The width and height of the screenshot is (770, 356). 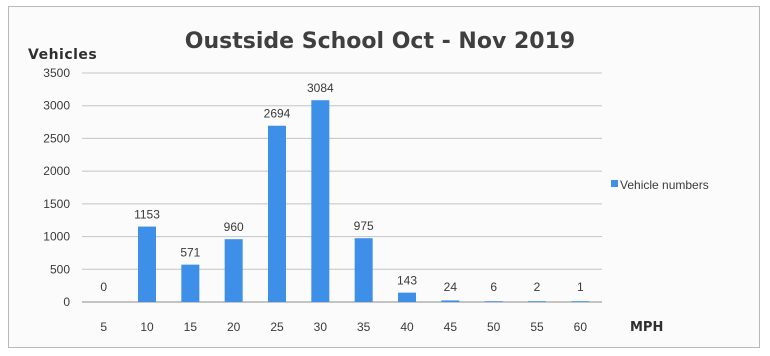 I want to click on x-tick-label: 15, so click(x=191, y=327).